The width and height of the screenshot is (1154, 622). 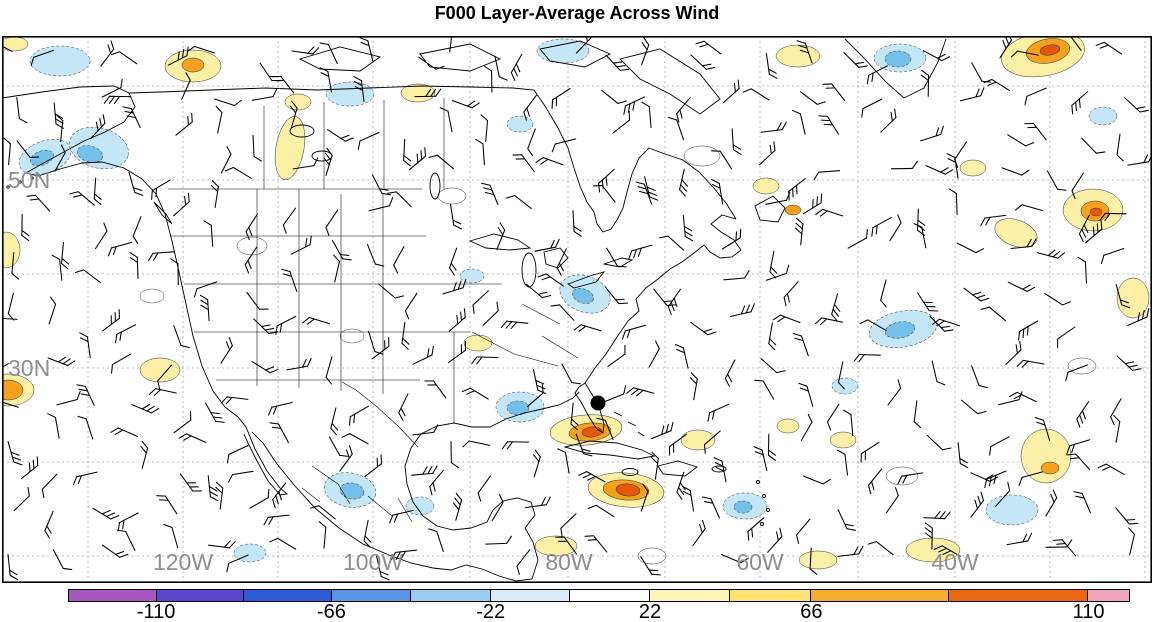 What do you see at coordinates (29, 180) in the screenshot?
I see `lat-tick-50n: 50N` at bounding box center [29, 180].